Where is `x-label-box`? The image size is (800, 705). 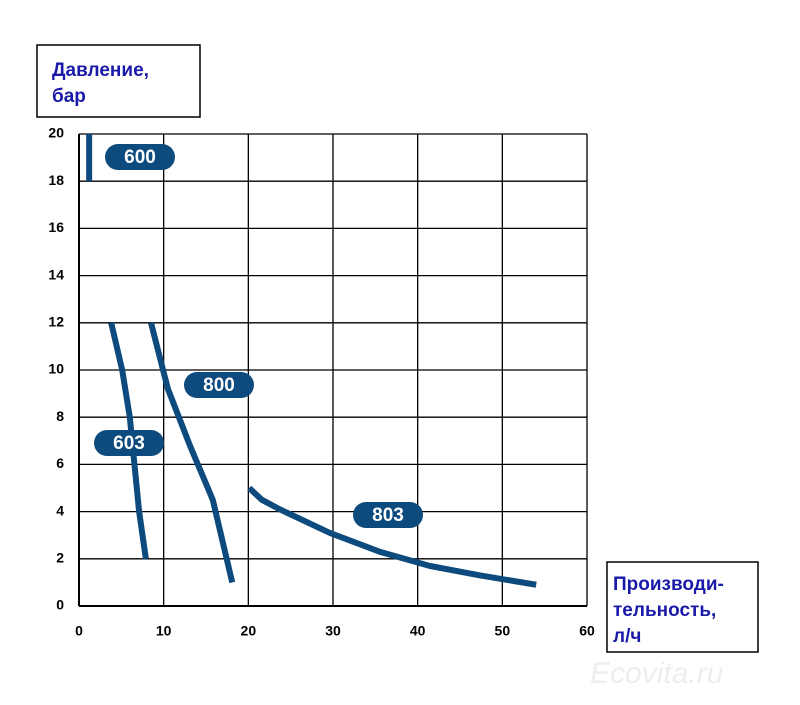 x-label-box is located at coordinates (682, 607).